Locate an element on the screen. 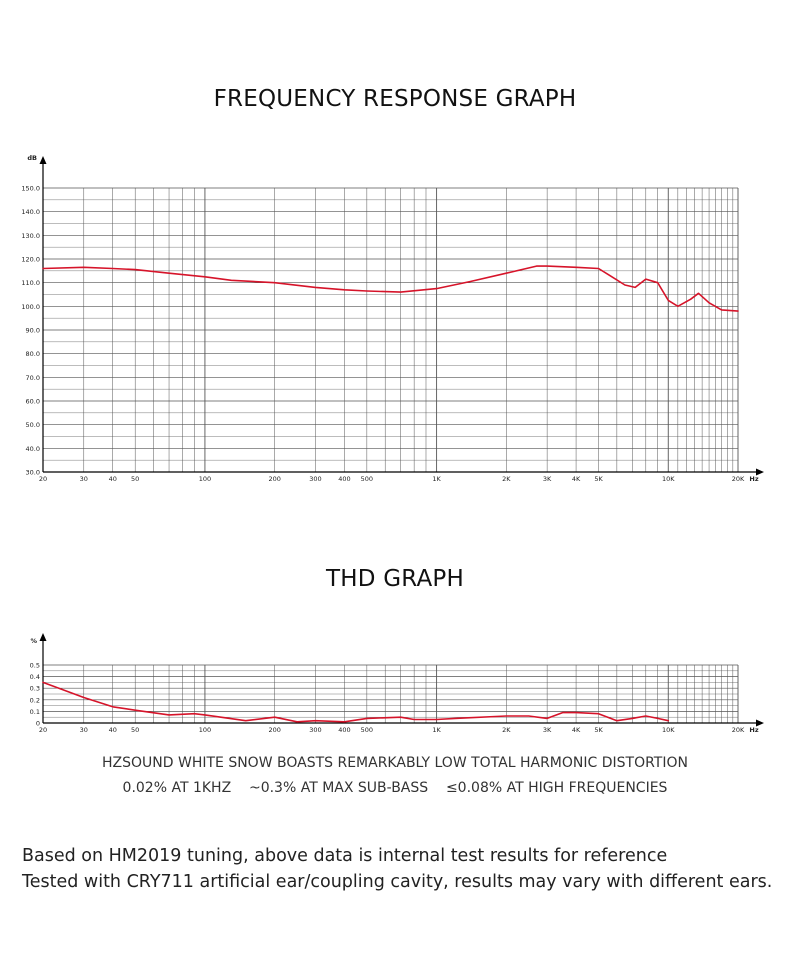 This screenshot has width=790, height=970. fr-y-tick-label: 50.0 is located at coordinates (33, 425).